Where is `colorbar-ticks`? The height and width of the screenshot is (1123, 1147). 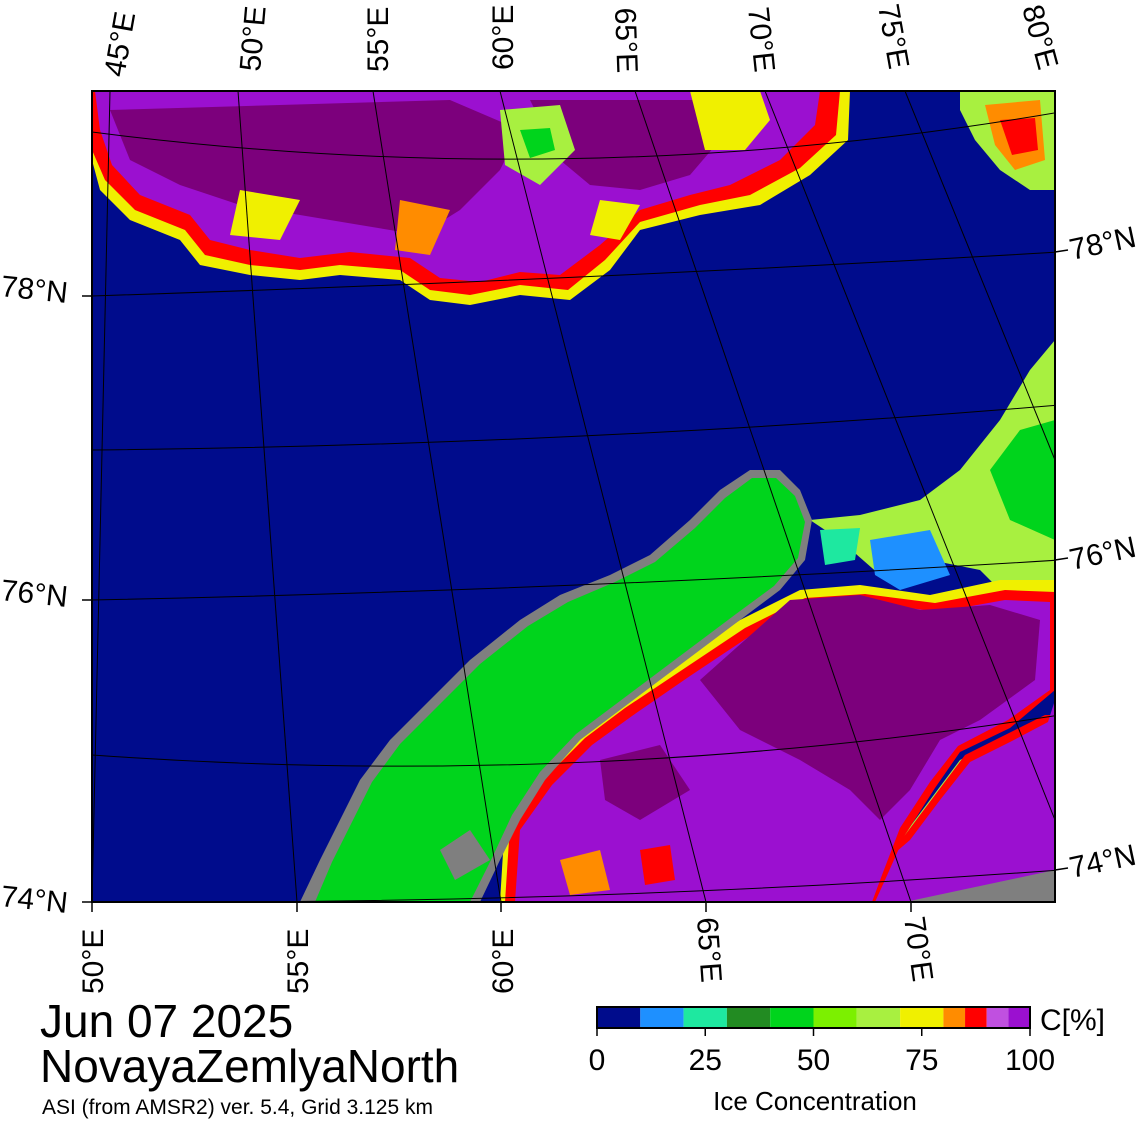
colorbar-ticks is located at coordinates (813, 1032).